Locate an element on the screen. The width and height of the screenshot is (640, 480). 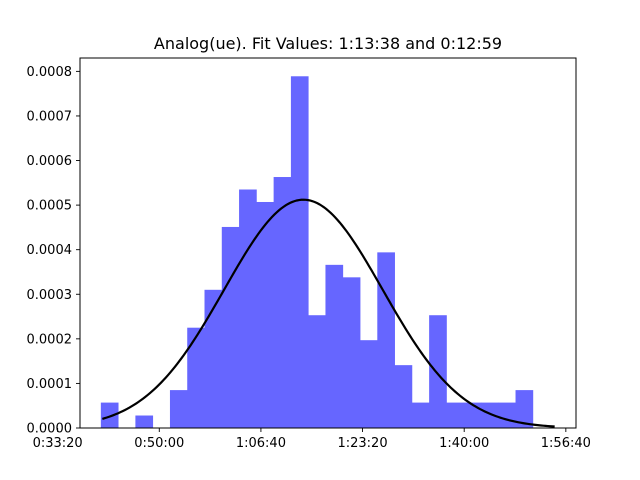
y-tick-label: 0.0003 is located at coordinates (50, 295).